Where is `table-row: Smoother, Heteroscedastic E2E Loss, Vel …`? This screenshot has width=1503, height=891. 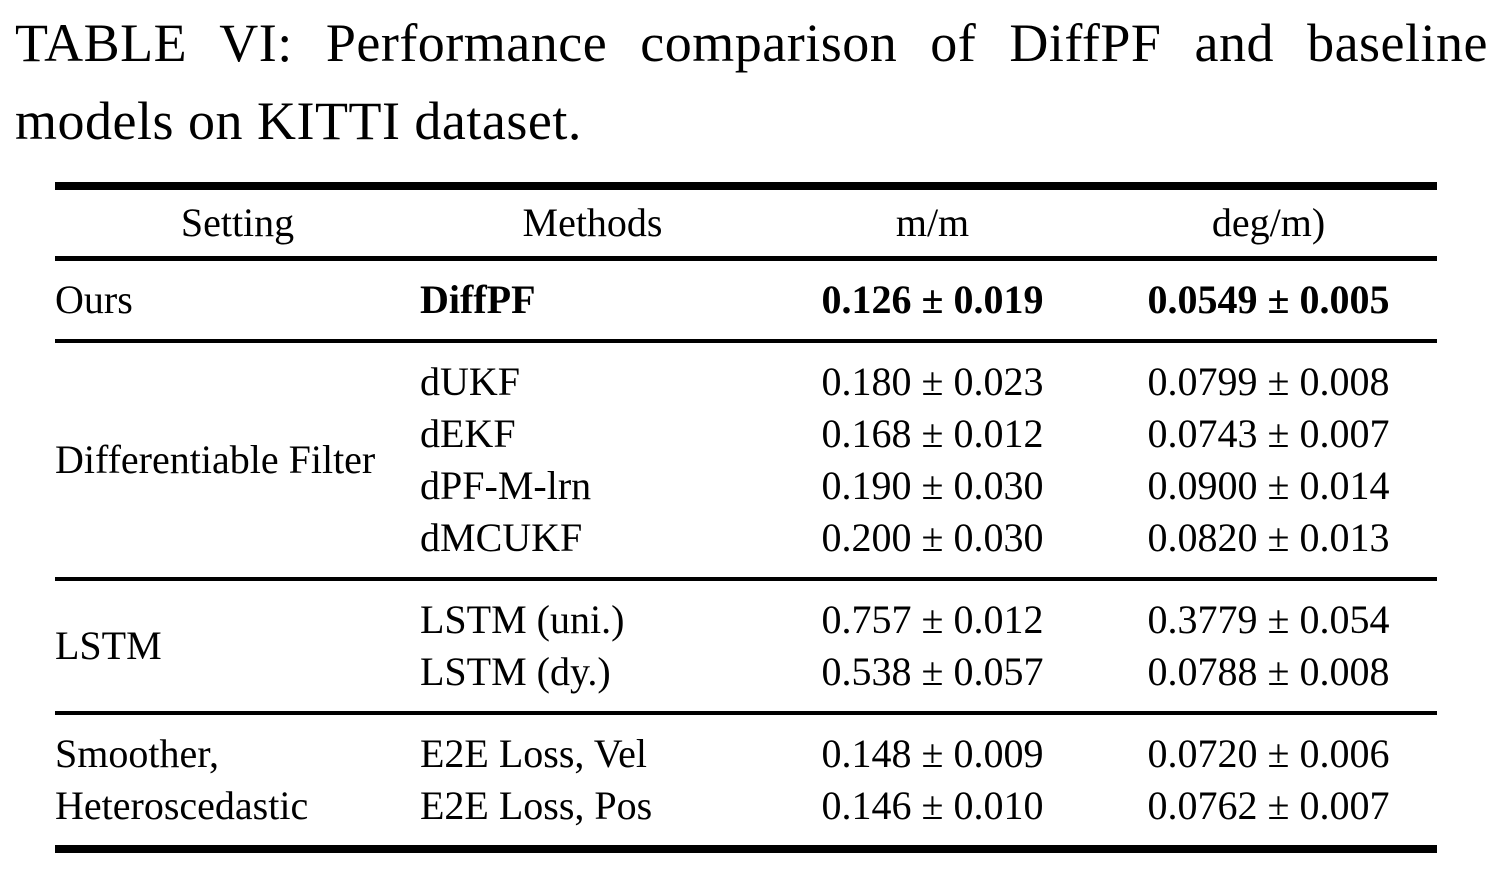
table-row: Smoother, Heteroscedastic E2E Loss, Vel … is located at coordinates (746, 770).